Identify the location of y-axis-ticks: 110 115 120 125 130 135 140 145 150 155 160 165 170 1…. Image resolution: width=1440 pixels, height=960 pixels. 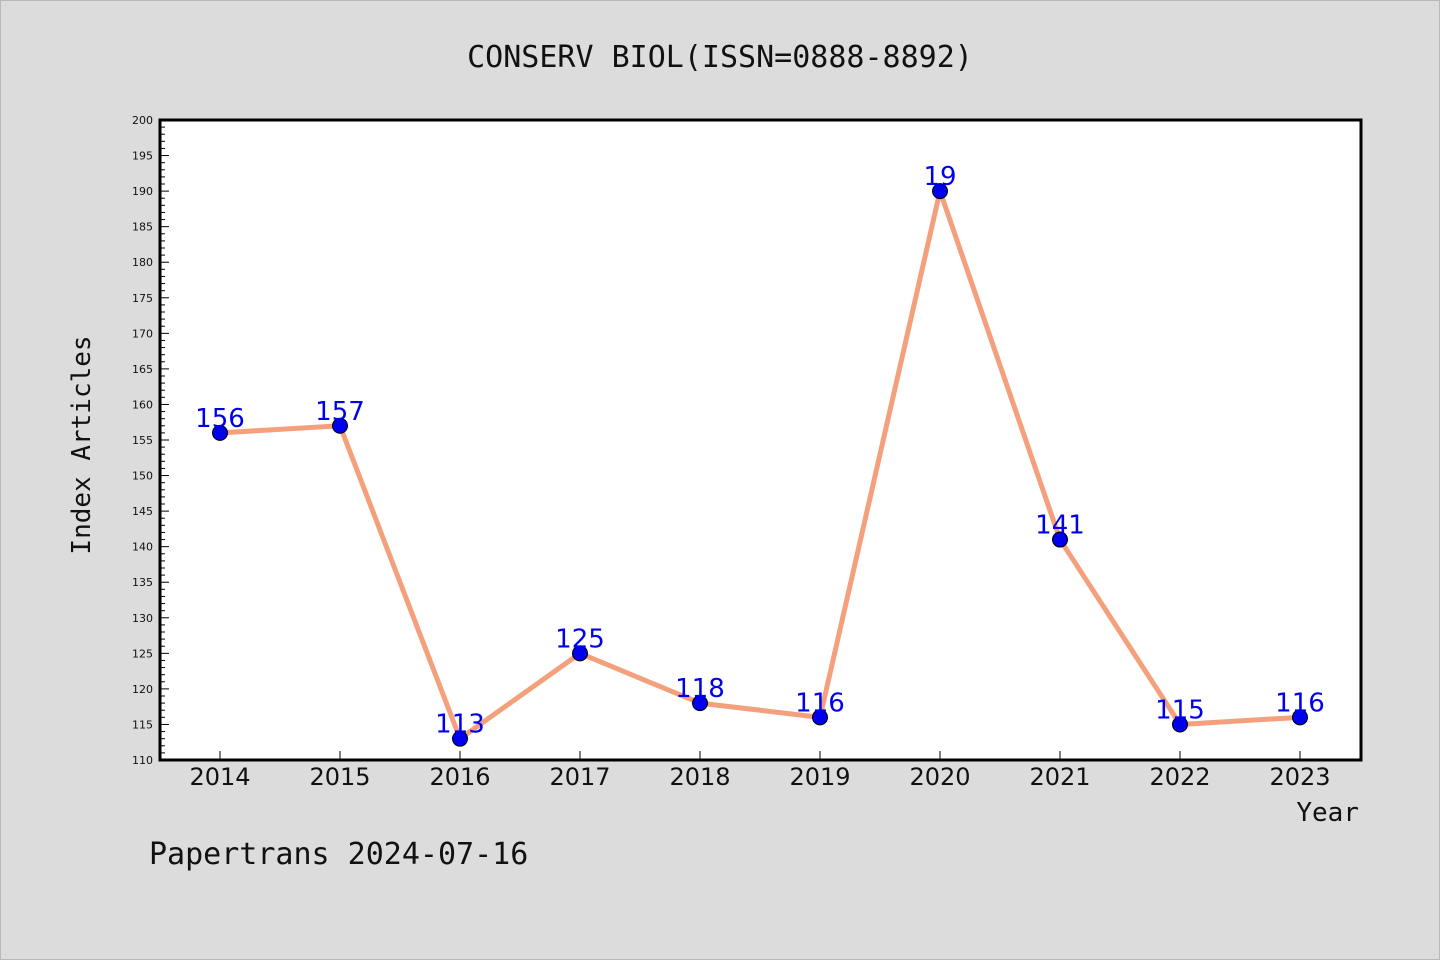
(150, 440).